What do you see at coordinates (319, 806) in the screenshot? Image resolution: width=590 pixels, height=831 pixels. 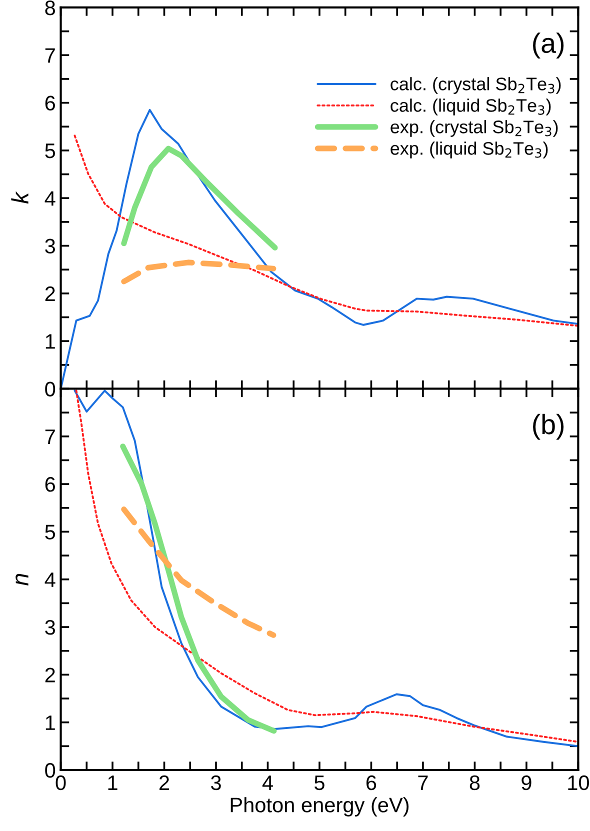 I see `x-axis-title: Photon energy (eV)` at bounding box center [319, 806].